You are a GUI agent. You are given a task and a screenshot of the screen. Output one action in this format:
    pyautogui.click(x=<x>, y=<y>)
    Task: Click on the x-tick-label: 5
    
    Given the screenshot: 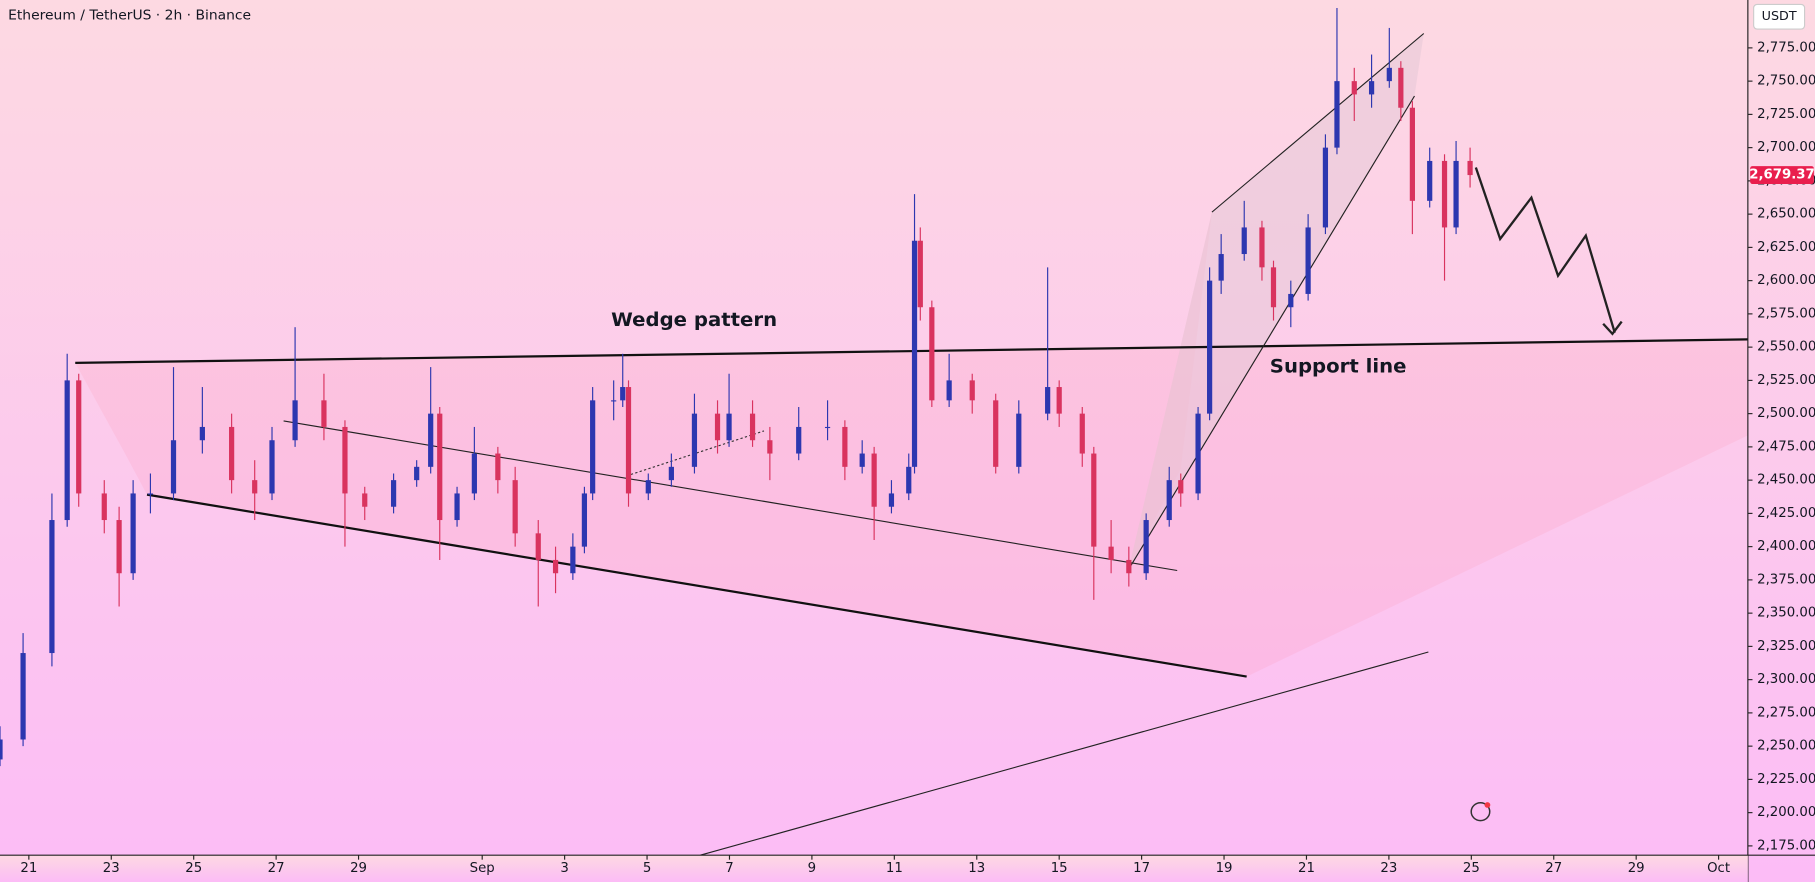 What is the action you would take?
    pyautogui.click(x=647, y=868)
    